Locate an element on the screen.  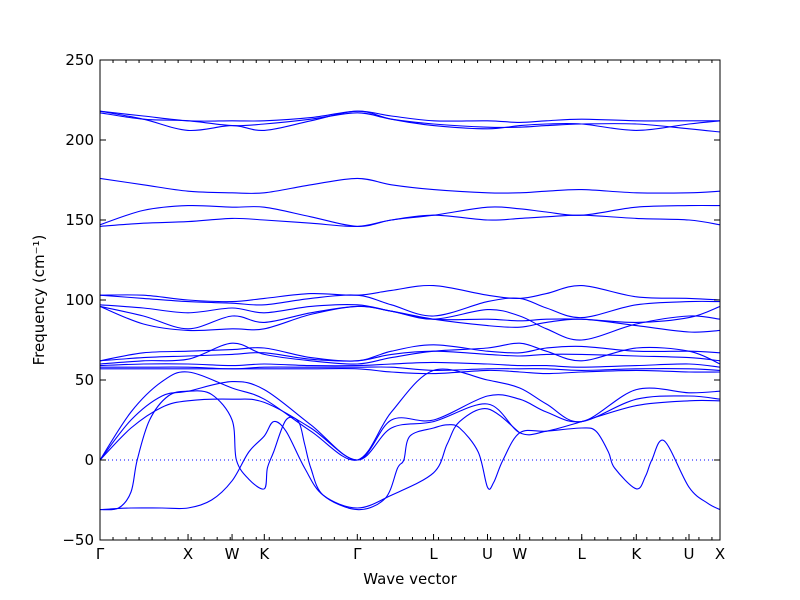
x-axis-label: Wave vector is located at coordinates (410, 579).